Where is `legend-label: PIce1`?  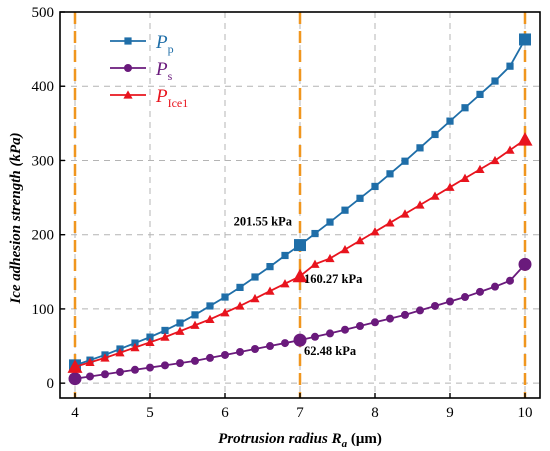 legend-label: PIce1 is located at coordinates (171, 98).